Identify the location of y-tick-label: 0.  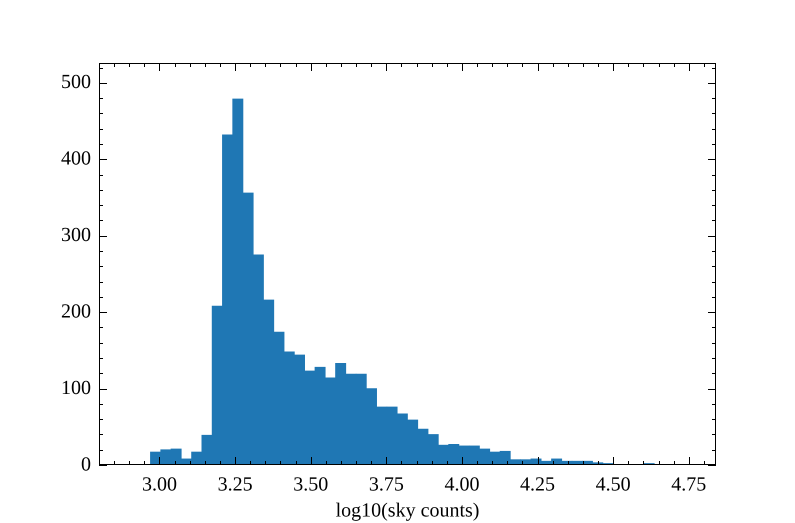
(86, 464).